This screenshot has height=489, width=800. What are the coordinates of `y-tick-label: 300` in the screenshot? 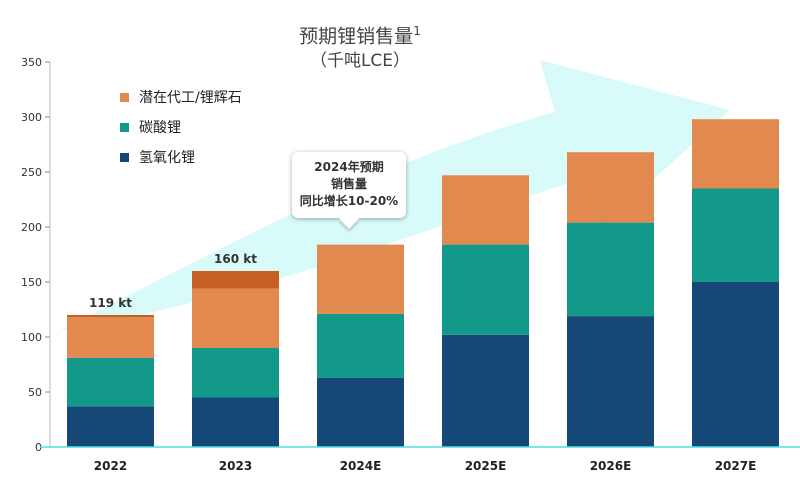 It's located at (31, 117).